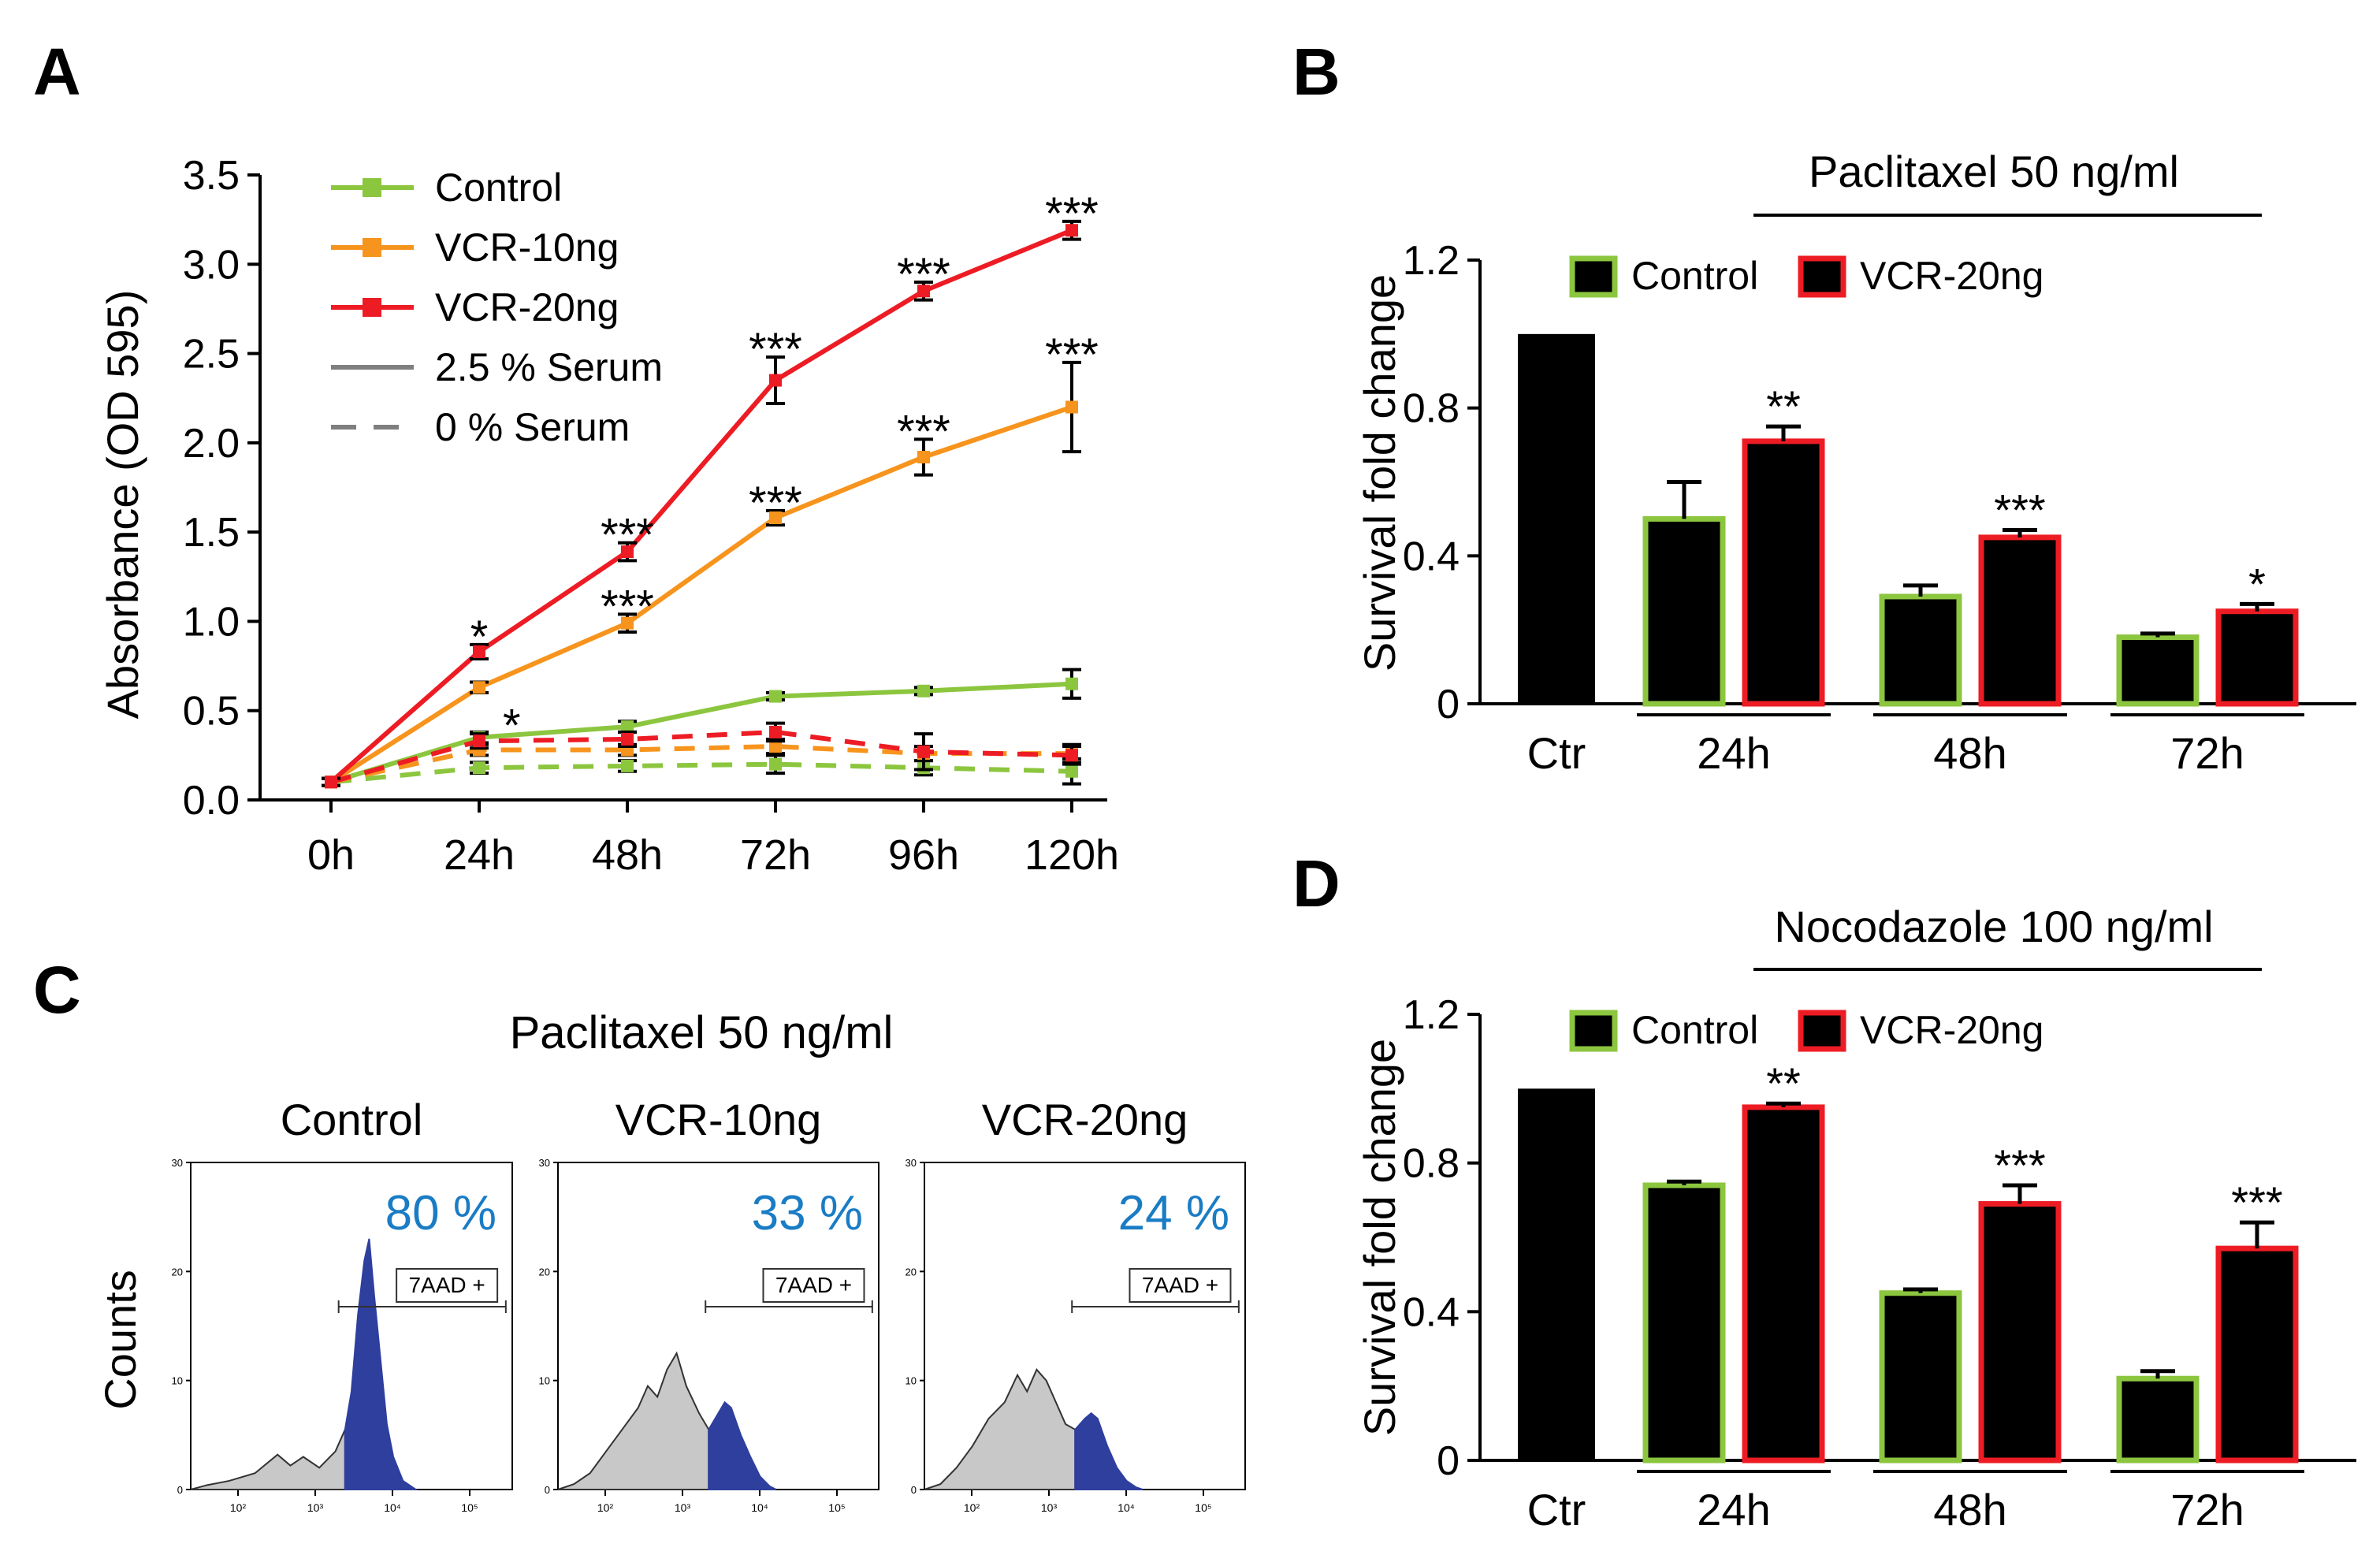  I want to click on x-tick-label: 10³, so click(683, 1507).